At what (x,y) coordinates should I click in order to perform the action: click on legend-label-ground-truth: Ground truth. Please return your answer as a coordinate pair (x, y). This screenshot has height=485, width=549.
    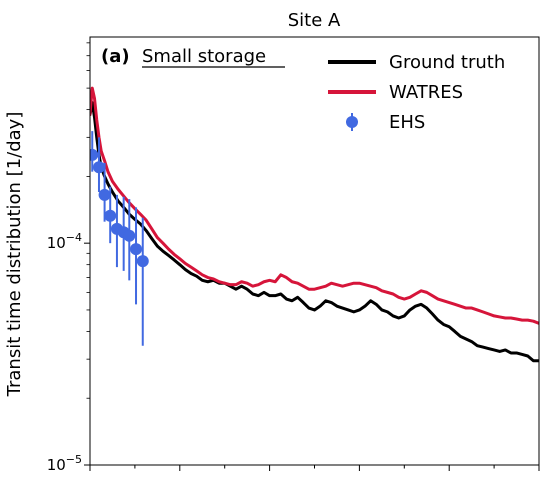
    Looking at the image, I should click on (447, 62).